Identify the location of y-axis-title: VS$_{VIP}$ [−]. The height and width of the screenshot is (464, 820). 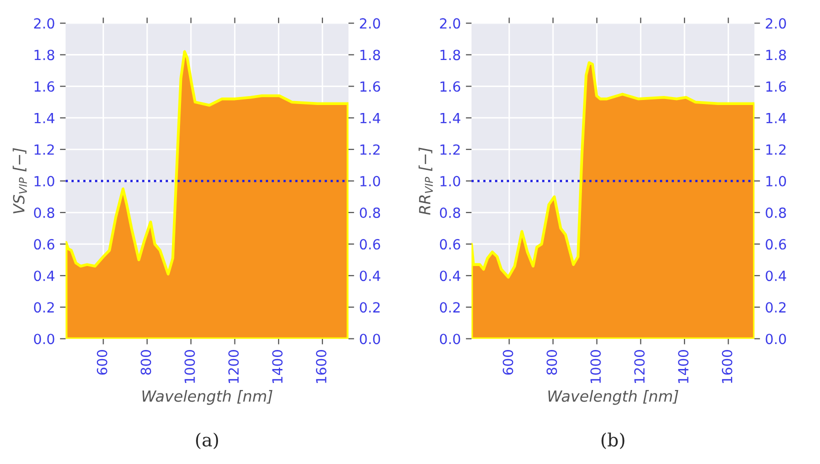
(19, 181).